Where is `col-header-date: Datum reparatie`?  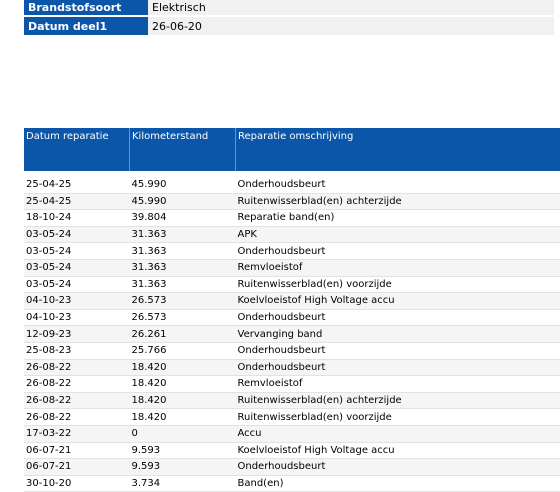 col-header-date: Datum reparatie is located at coordinates (77, 149).